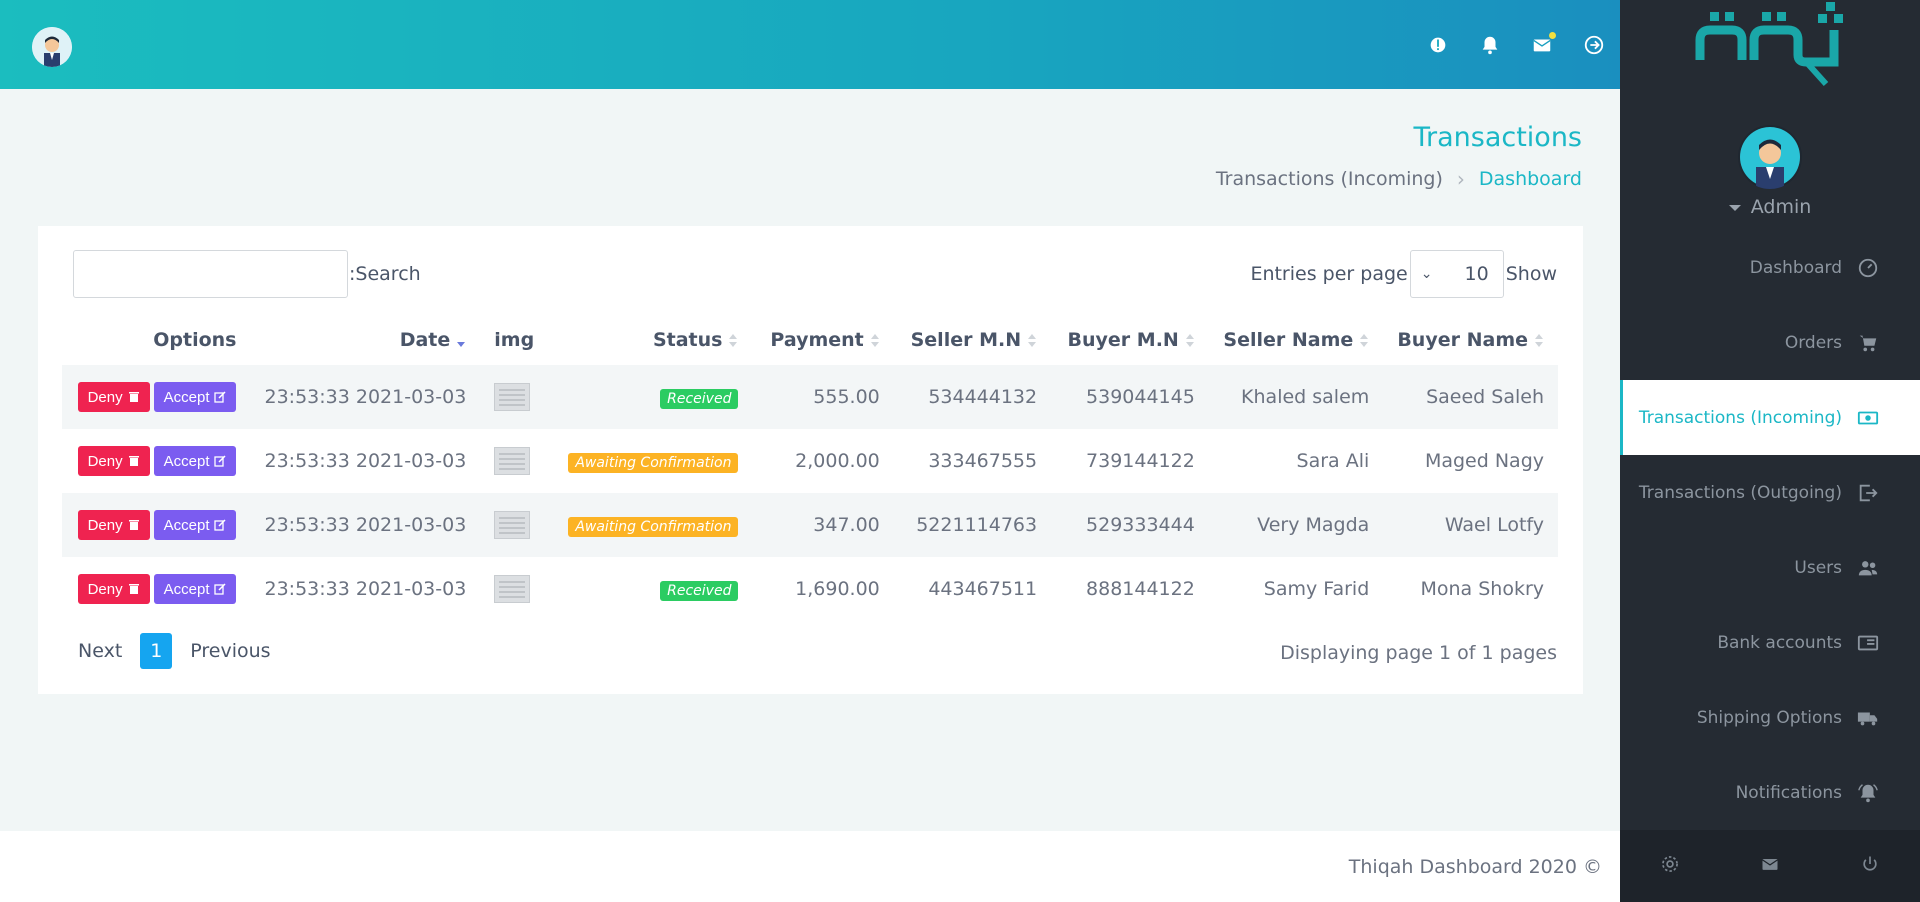 The image size is (1920, 902). I want to click on payment-cell: 555.00, so click(823, 397).